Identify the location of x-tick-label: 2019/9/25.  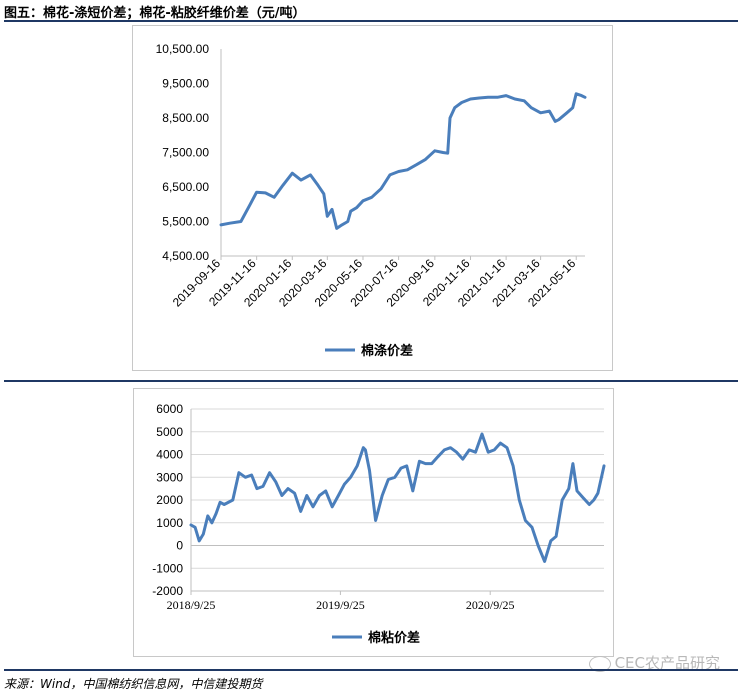
(340, 605).